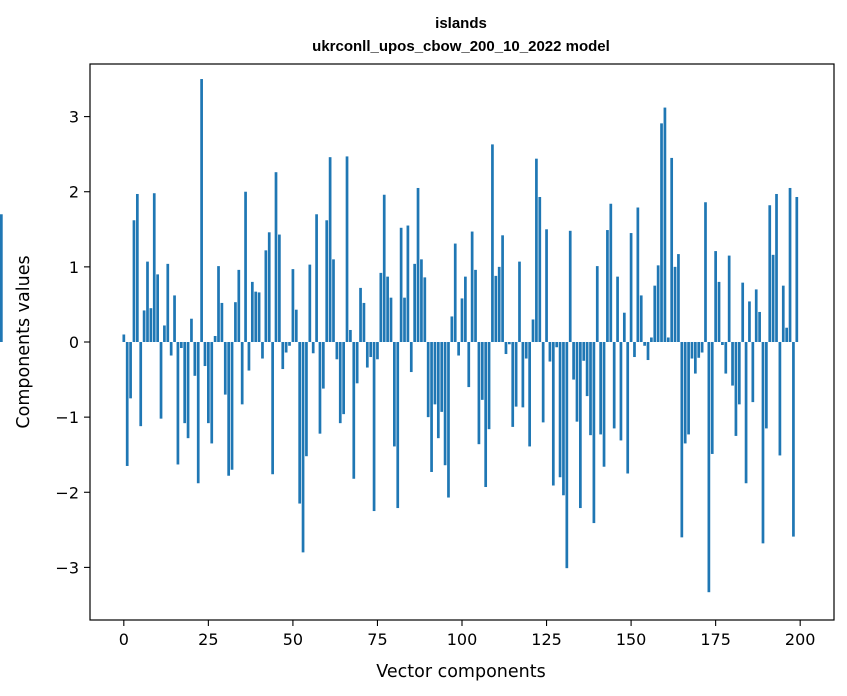 This screenshot has height=696, width=847. Describe the element at coordinates (293, 639) in the screenshot. I see `x-tick-label-50: 50` at that location.